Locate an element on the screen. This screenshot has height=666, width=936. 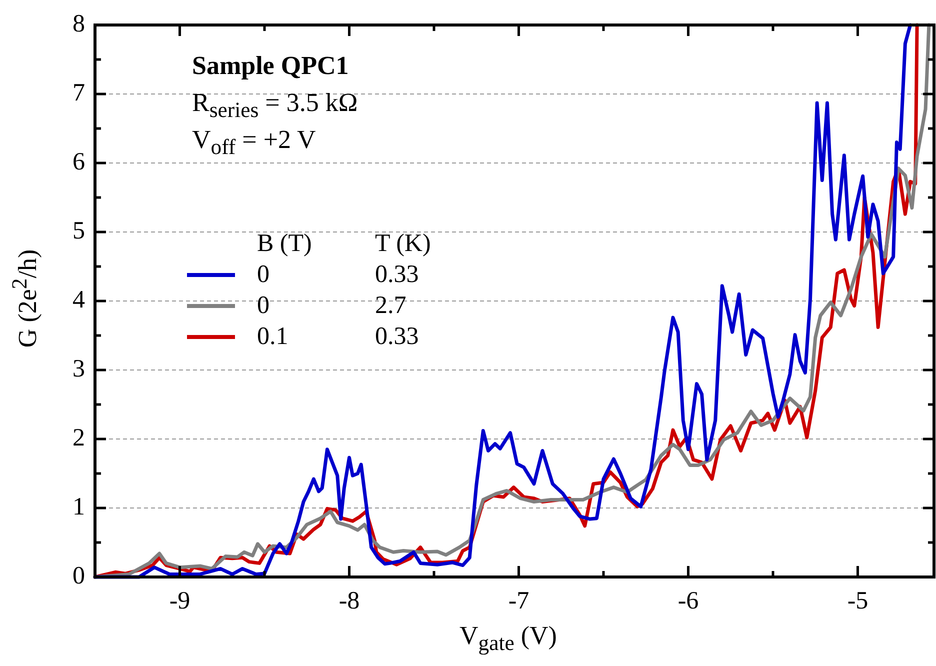
x-tick-label: -6 is located at coordinates (688, 601).